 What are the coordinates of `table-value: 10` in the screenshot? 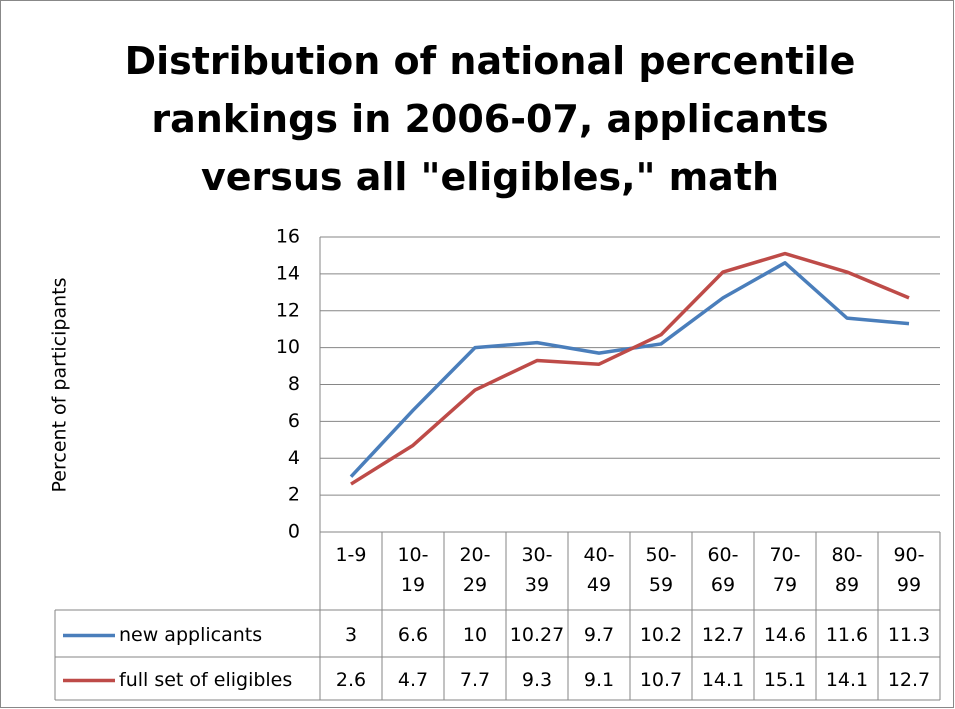 It's located at (475, 635).